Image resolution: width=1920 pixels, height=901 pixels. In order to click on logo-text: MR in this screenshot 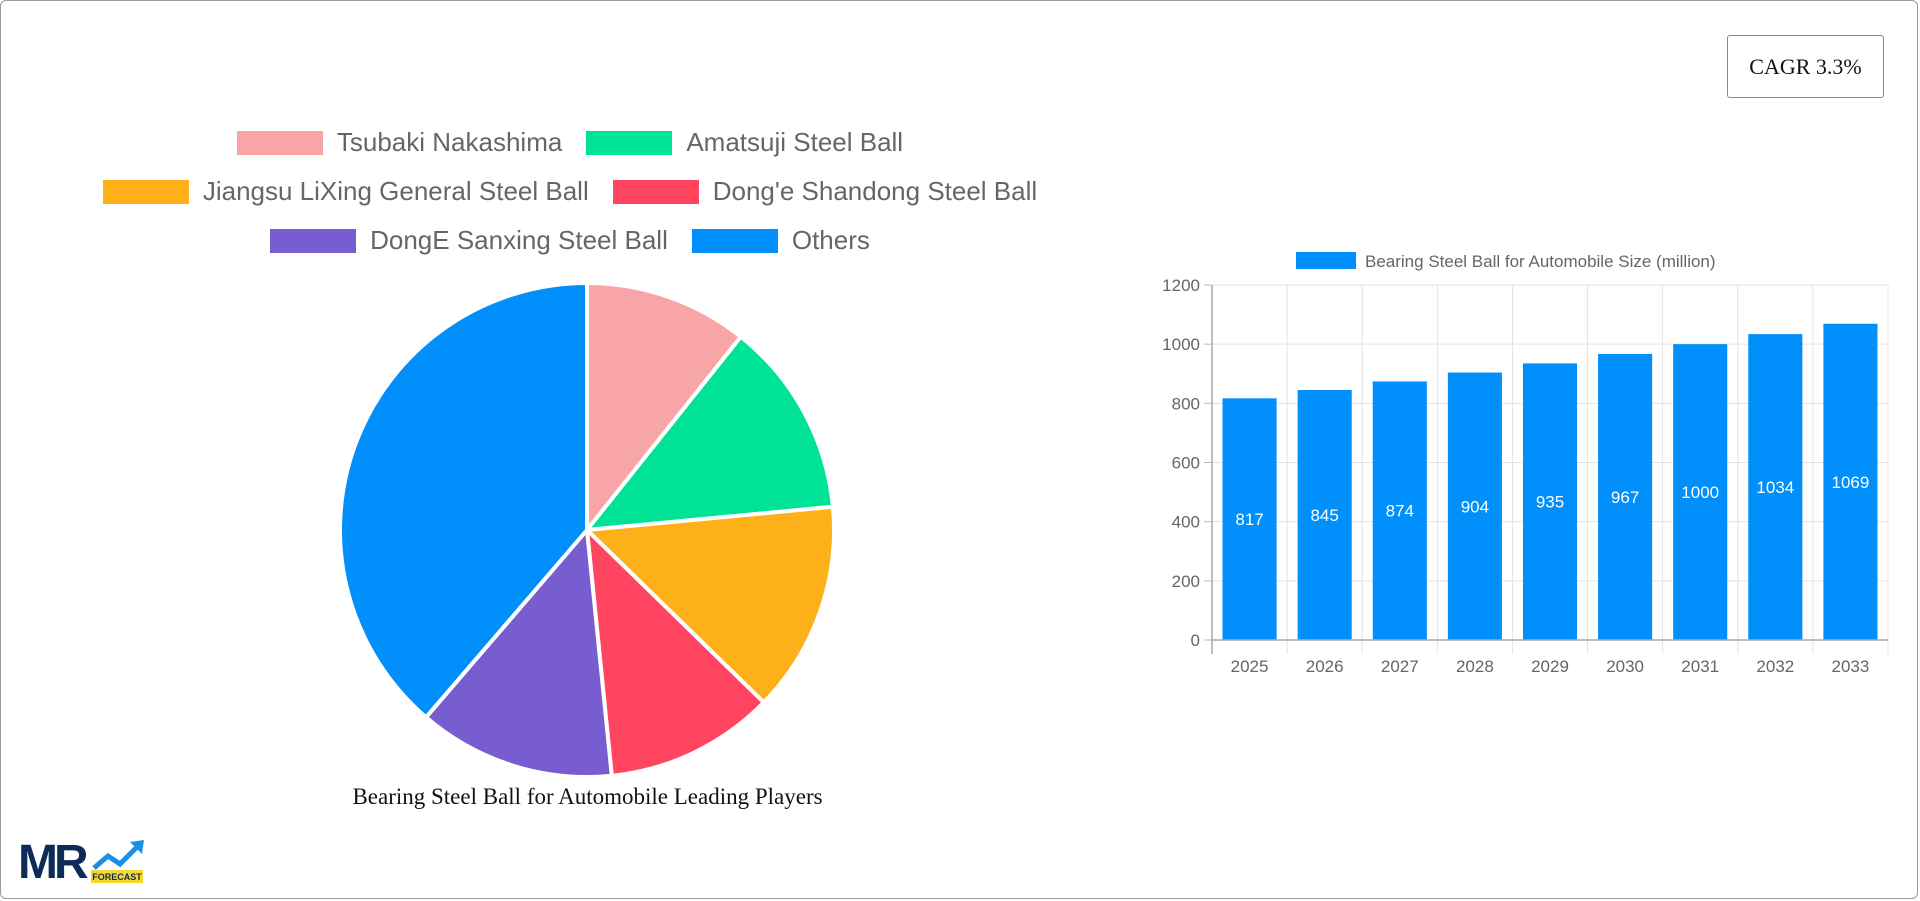, I will do `click(53, 860)`.